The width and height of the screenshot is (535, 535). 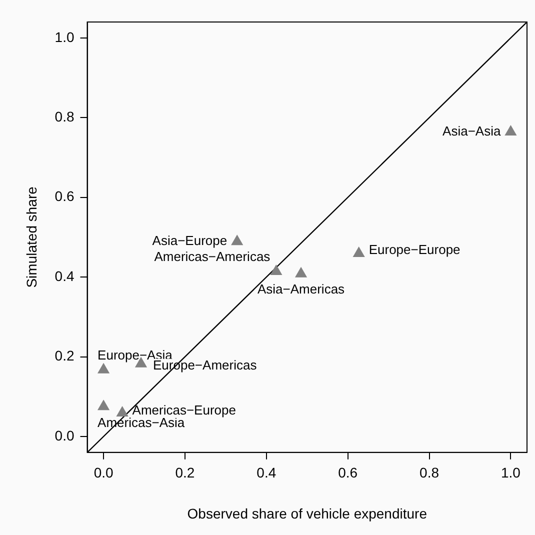 I want to click on y-tick-label: 0.0, so click(x=64, y=435).